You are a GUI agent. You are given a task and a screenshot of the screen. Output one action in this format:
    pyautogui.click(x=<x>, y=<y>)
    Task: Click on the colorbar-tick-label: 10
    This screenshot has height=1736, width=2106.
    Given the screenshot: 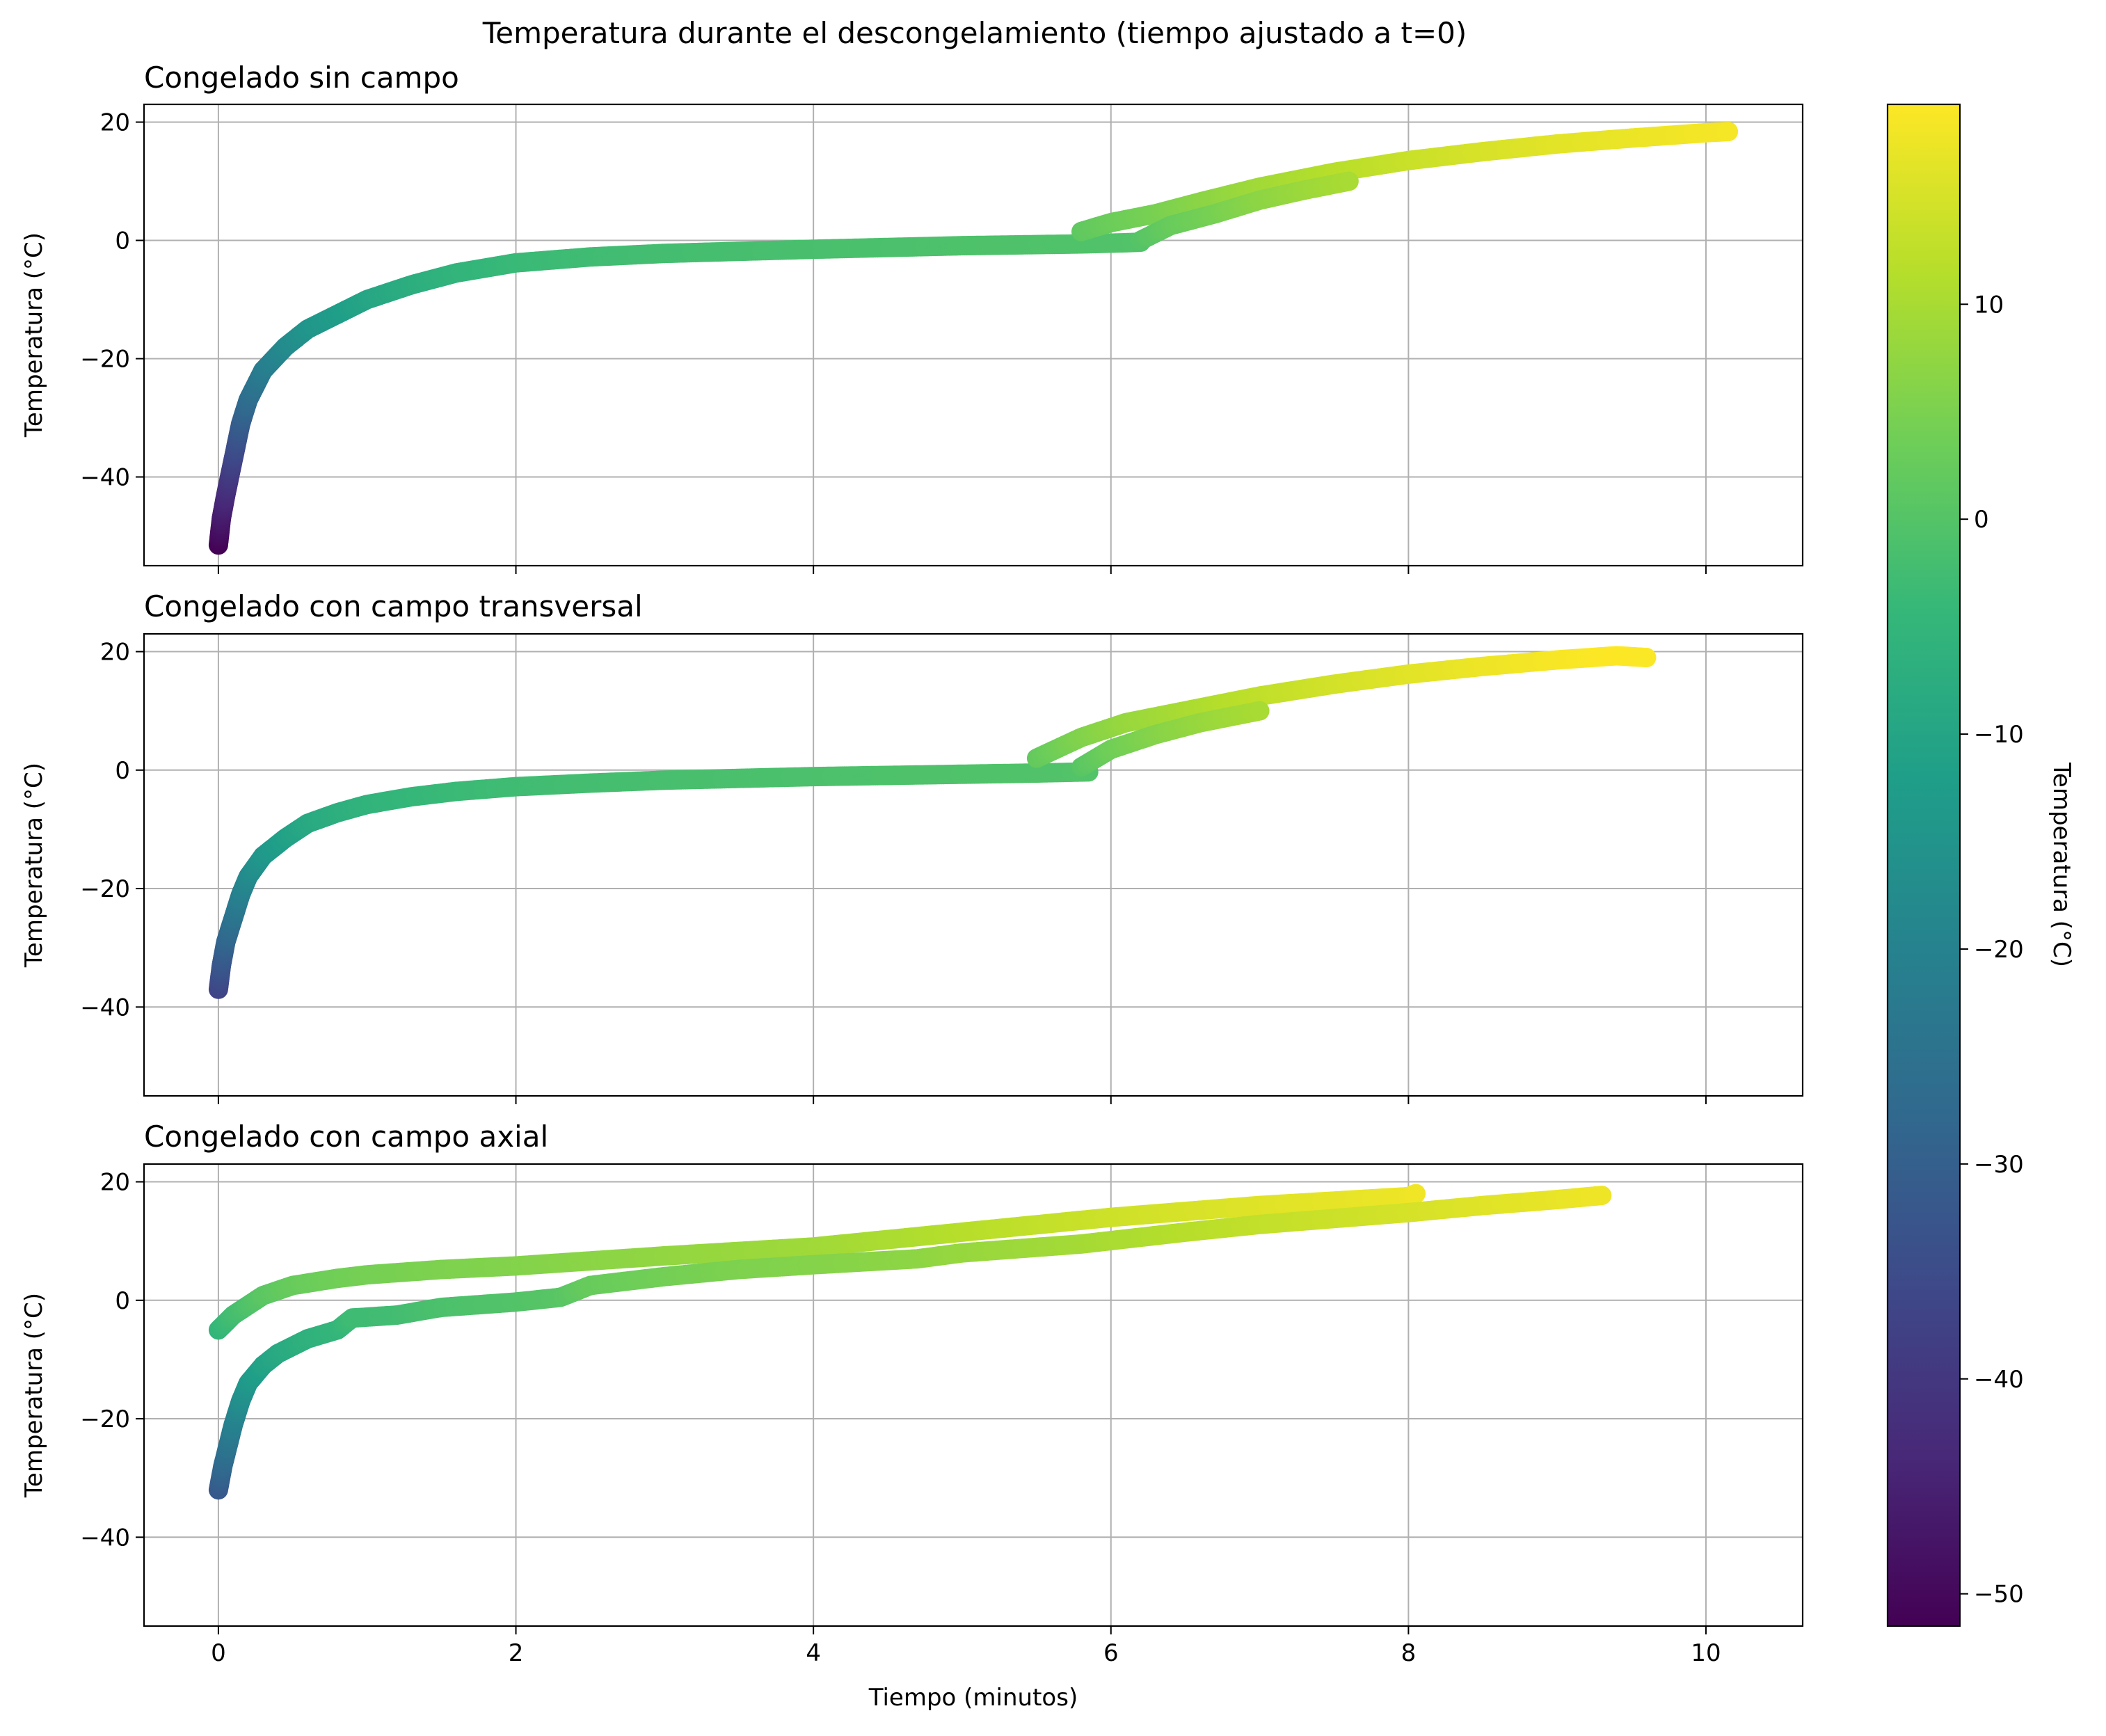 What is the action you would take?
    pyautogui.click(x=1989, y=305)
    